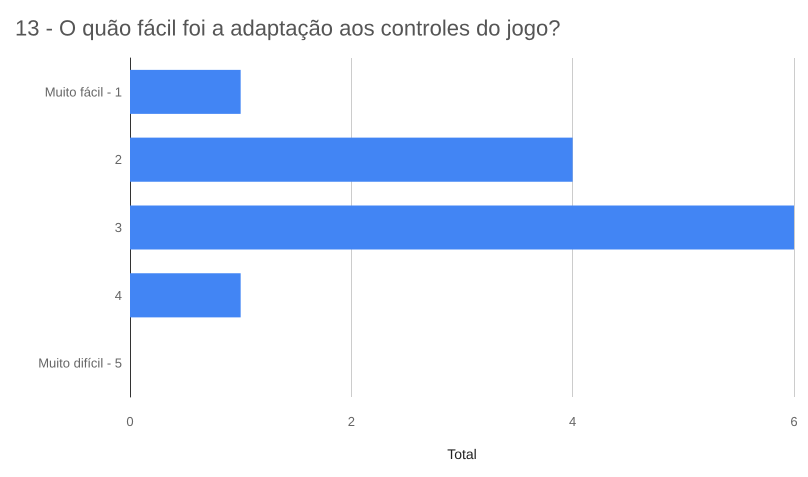 The height and width of the screenshot is (477, 808). I want to click on y-tick-label: 3, so click(118, 227).